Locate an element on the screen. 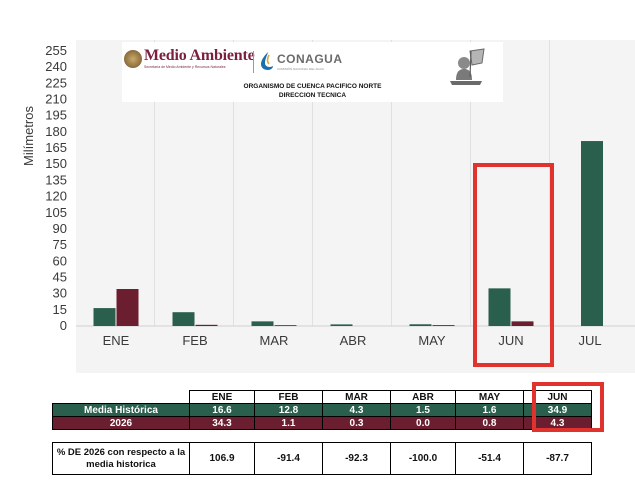 The height and width of the screenshot is (485, 635). percent-cell: -87.7 is located at coordinates (557, 458).